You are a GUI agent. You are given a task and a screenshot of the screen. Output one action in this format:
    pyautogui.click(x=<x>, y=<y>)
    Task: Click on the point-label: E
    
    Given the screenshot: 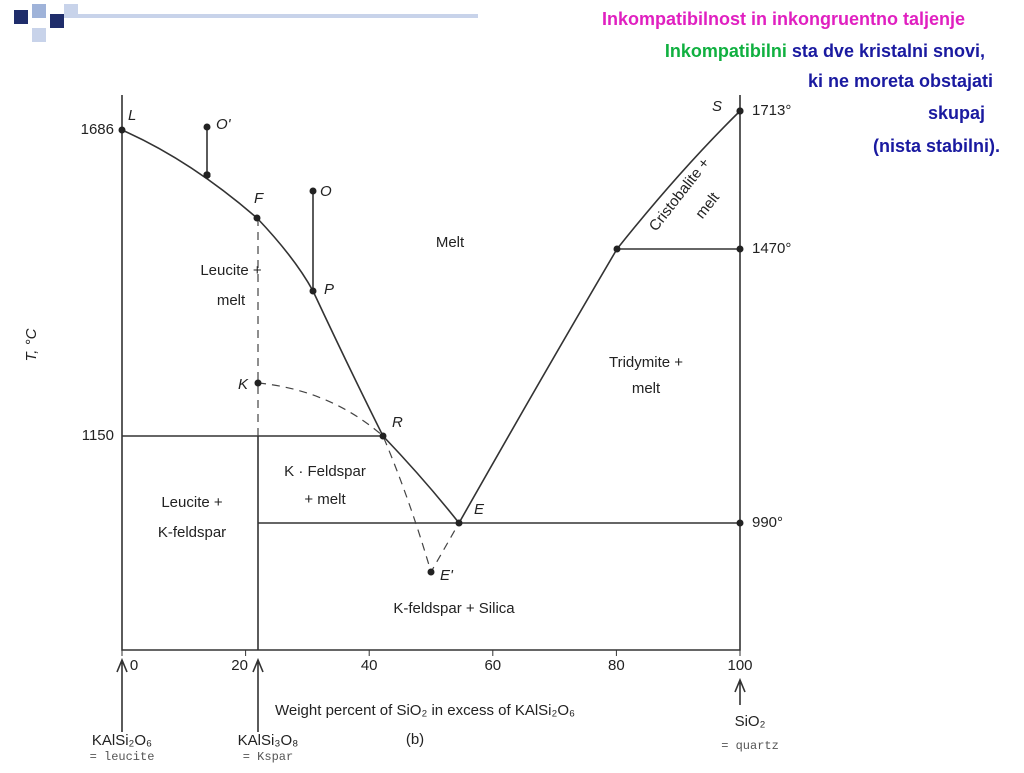 What is the action you would take?
    pyautogui.click(x=479, y=509)
    